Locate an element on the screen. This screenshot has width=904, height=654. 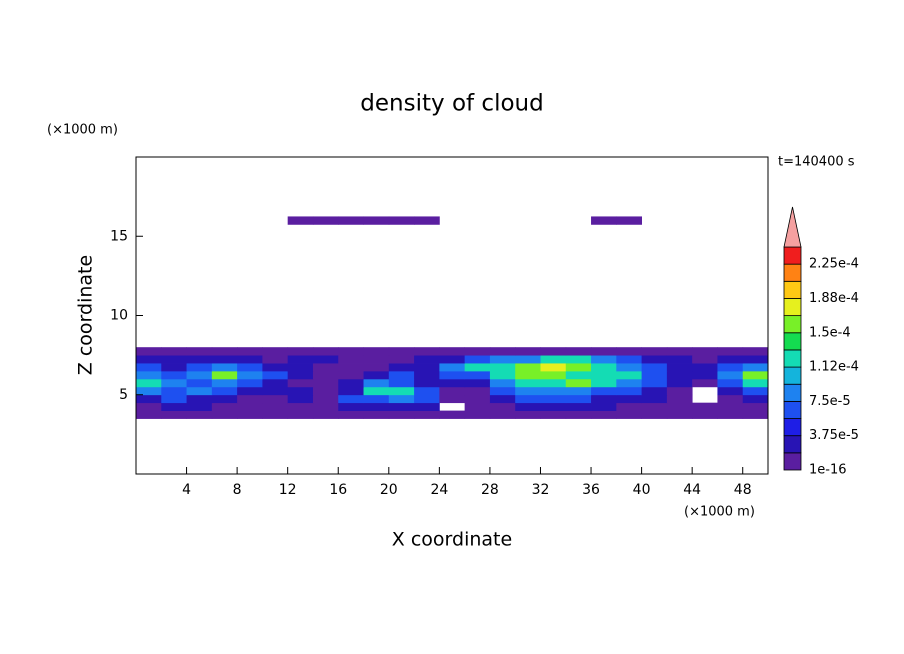
colorbar-tick-label: 7.5e-5 is located at coordinates (830, 401).